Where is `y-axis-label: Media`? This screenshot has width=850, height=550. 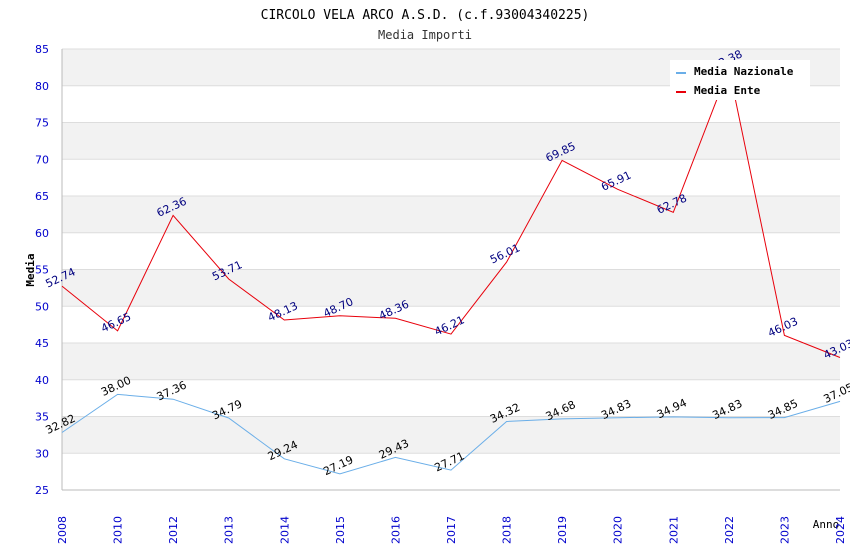 y-axis-label: Media is located at coordinates (30, 269).